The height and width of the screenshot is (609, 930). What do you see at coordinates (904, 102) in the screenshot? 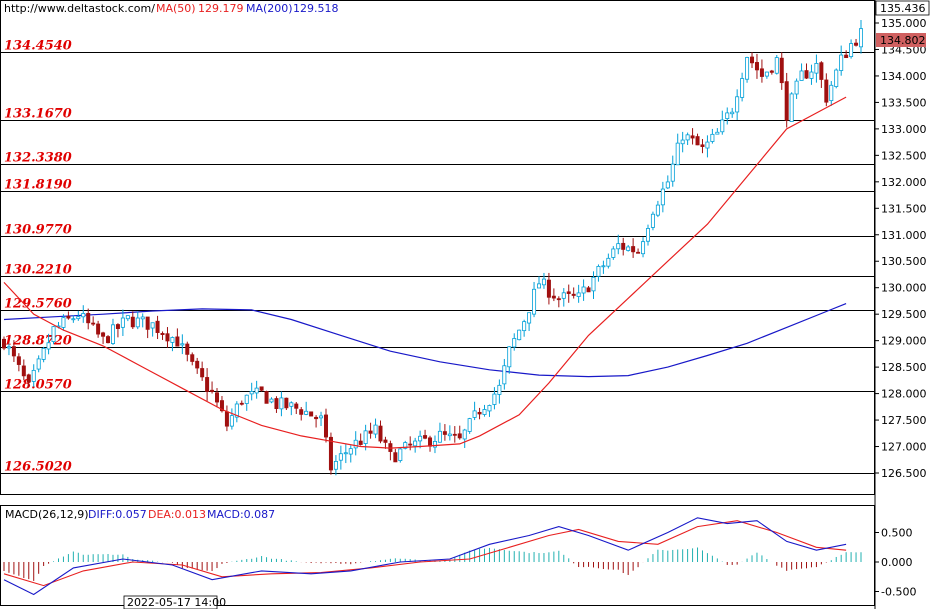
I see `price-tick-label: 133.500` at bounding box center [904, 102].